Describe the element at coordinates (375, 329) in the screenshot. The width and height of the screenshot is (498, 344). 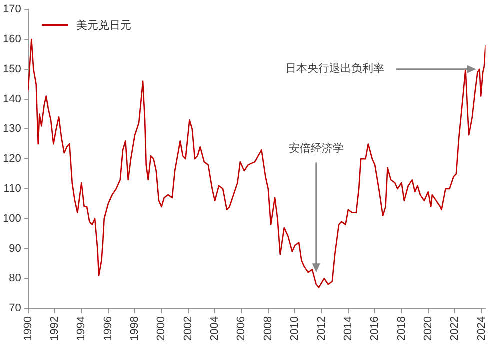
I see `x-tick-label: 2016` at that location.